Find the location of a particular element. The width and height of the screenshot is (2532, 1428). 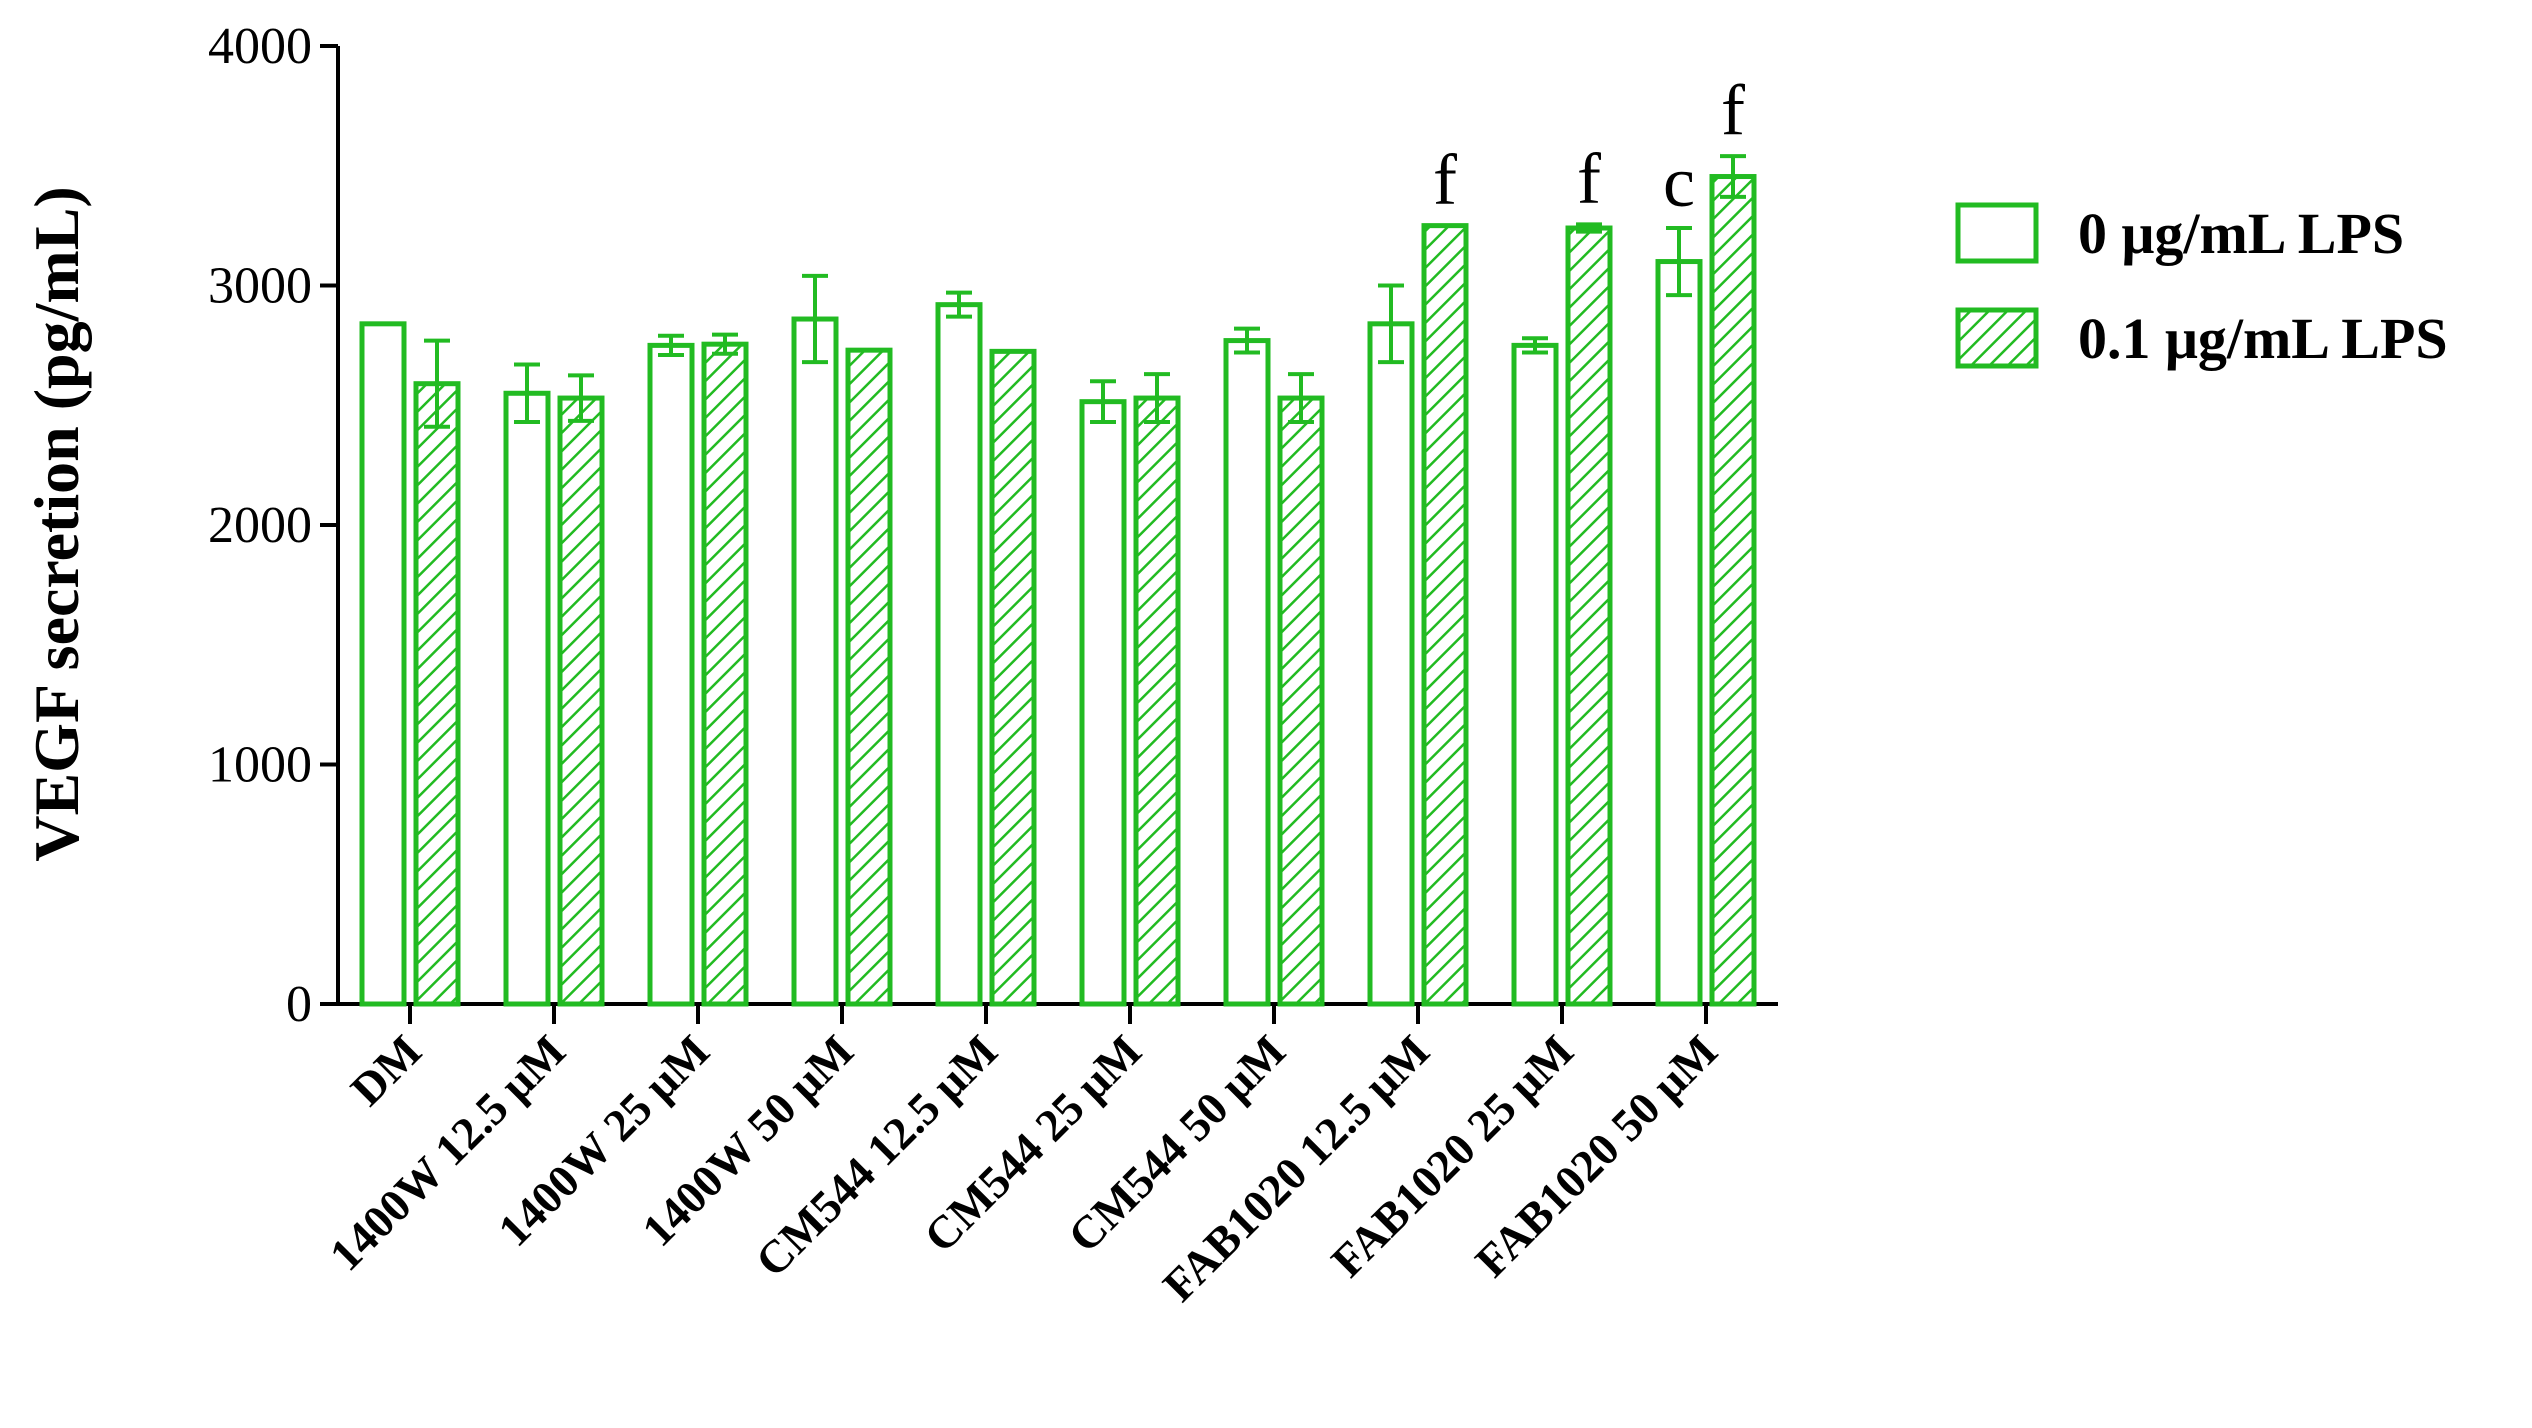

y-tick-label: 1000 is located at coordinates (260, 765).